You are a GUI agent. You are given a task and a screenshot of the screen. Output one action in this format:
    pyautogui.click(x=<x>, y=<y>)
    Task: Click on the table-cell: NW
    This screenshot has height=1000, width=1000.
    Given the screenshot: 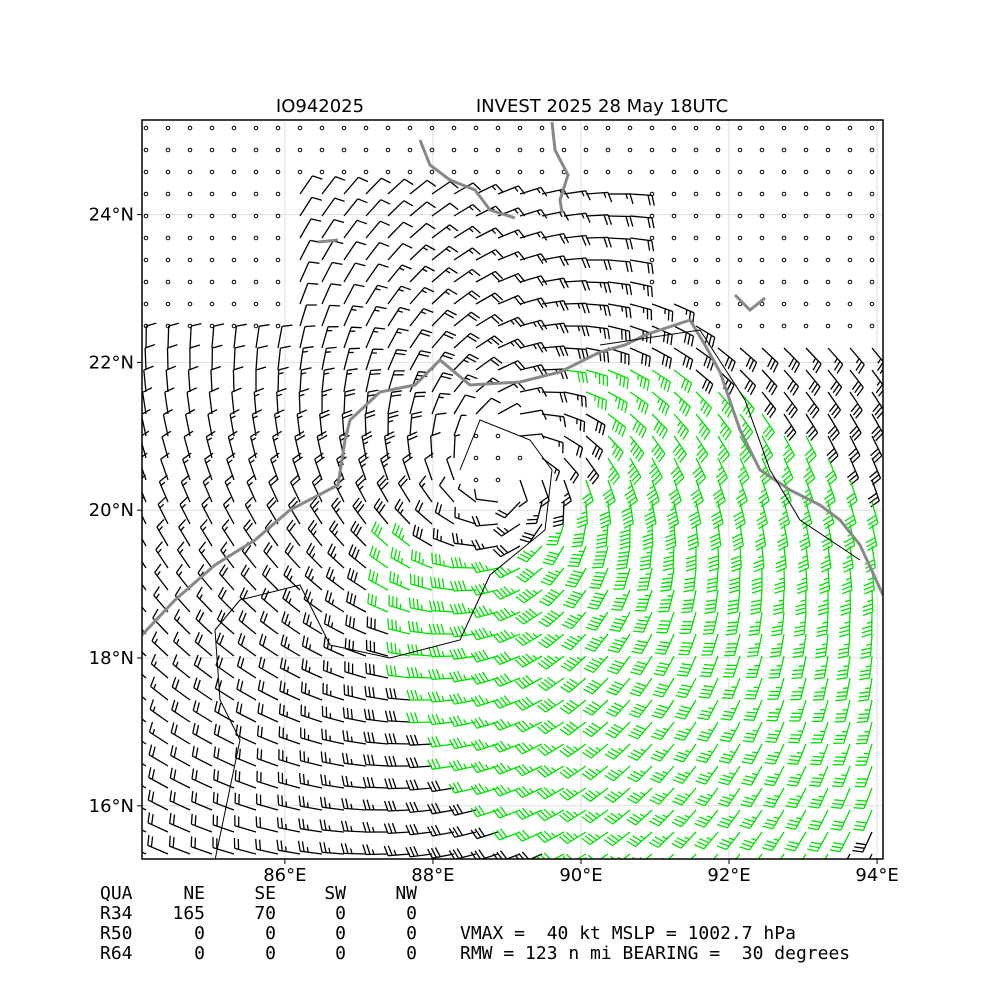 What is the action you would take?
    pyautogui.click(x=406, y=893)
    